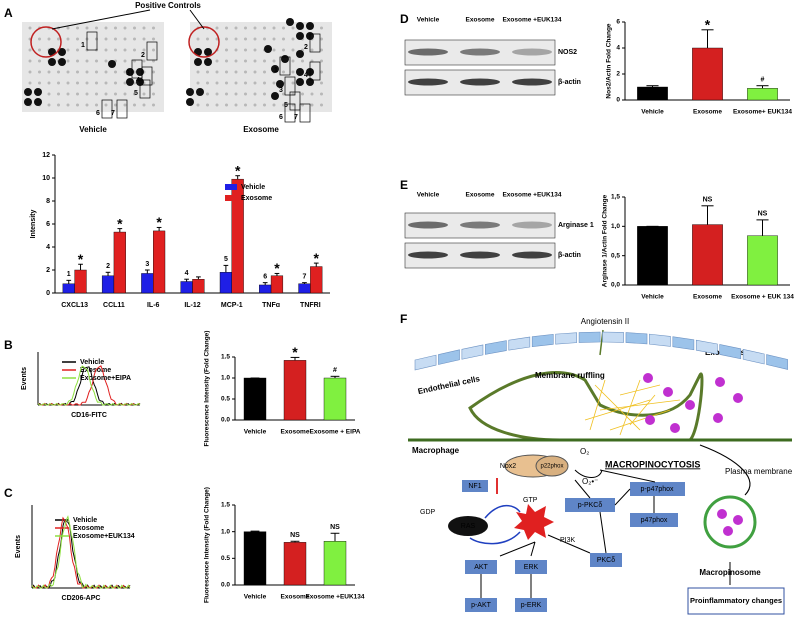 The height and width of the screenshot is (625, 796). Describe the element at coordinates (231, 187) in the screenshot. I see `legend-swatch` at that location.